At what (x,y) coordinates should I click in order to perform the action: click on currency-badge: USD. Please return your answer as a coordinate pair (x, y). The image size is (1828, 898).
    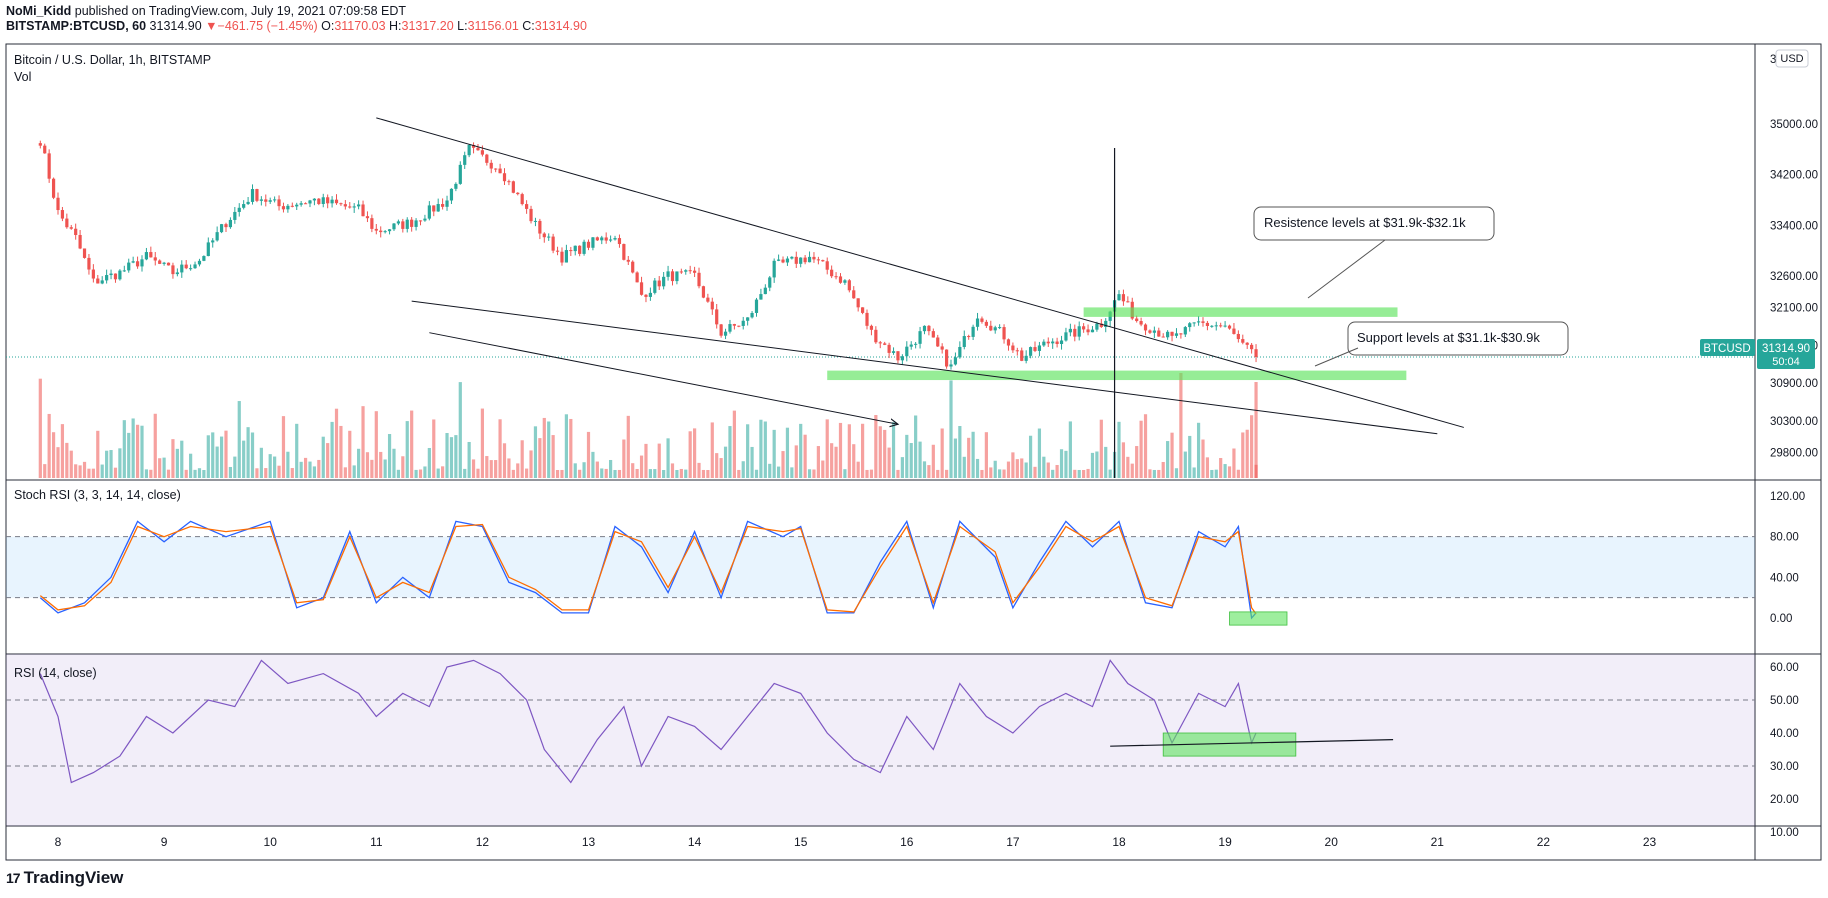
    Looking at the image, I should click on (1792, 58).